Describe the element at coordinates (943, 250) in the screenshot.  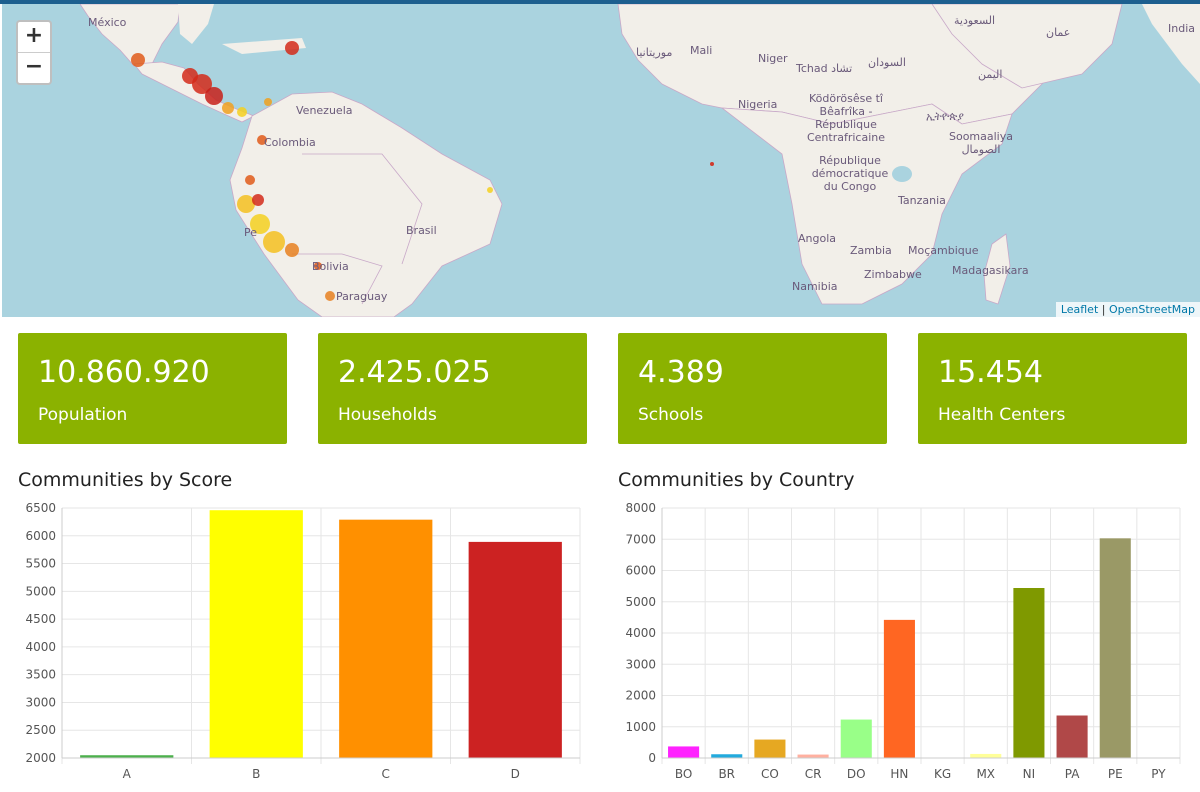
I see `map-label: Moçambique` at that location.